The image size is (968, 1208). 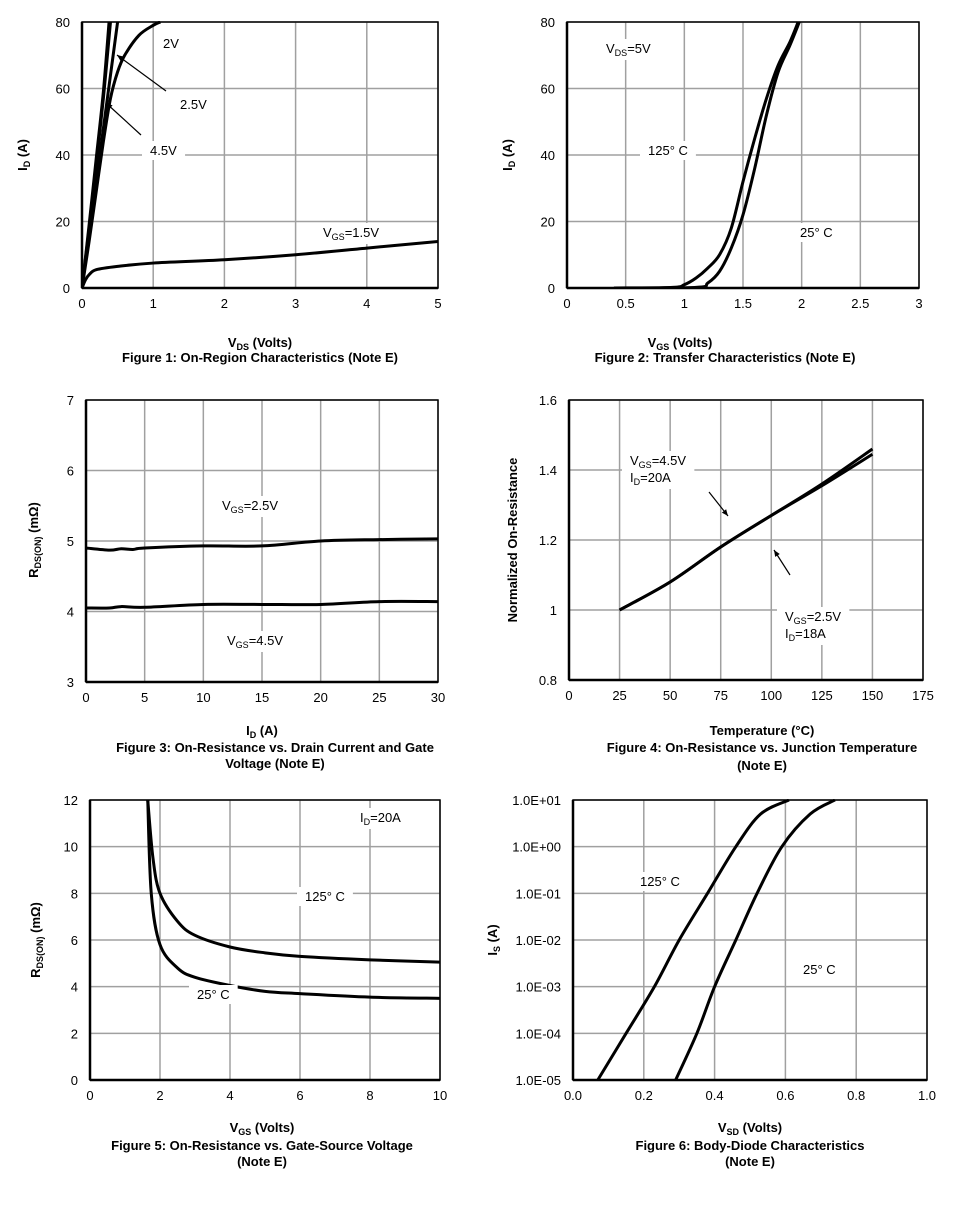 I want to click on annotation-label: 125° C, so click(x=660, y=881).